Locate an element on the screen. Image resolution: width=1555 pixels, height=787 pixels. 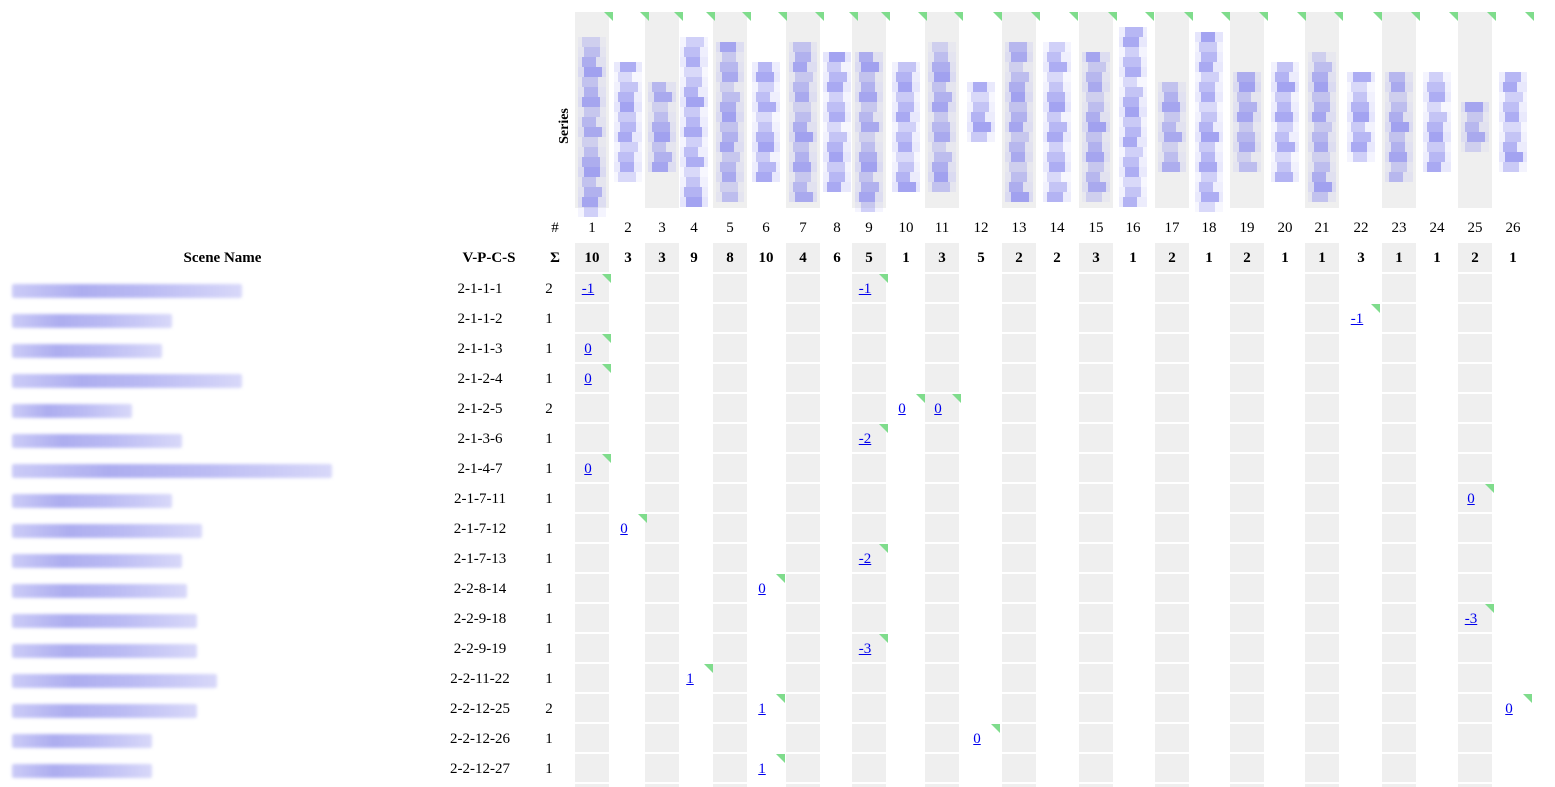
column-number: 16 is located at coordinates (1133, 228).